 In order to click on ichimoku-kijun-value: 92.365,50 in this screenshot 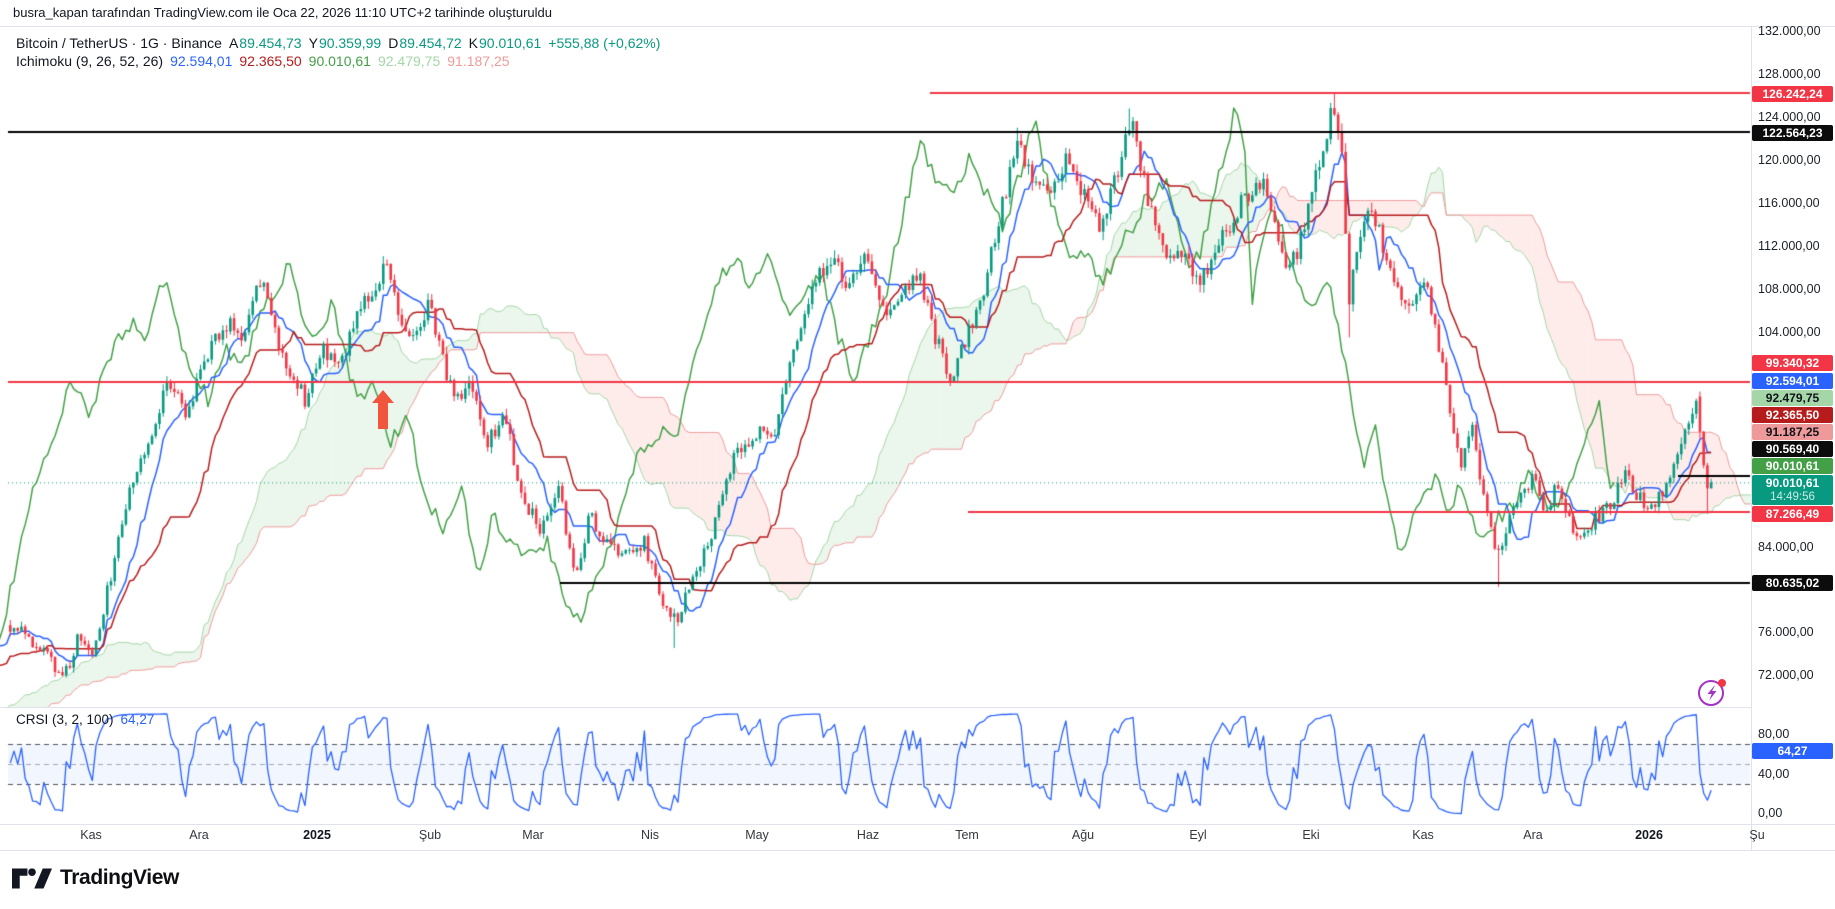, I will do `click(270, 61)`.